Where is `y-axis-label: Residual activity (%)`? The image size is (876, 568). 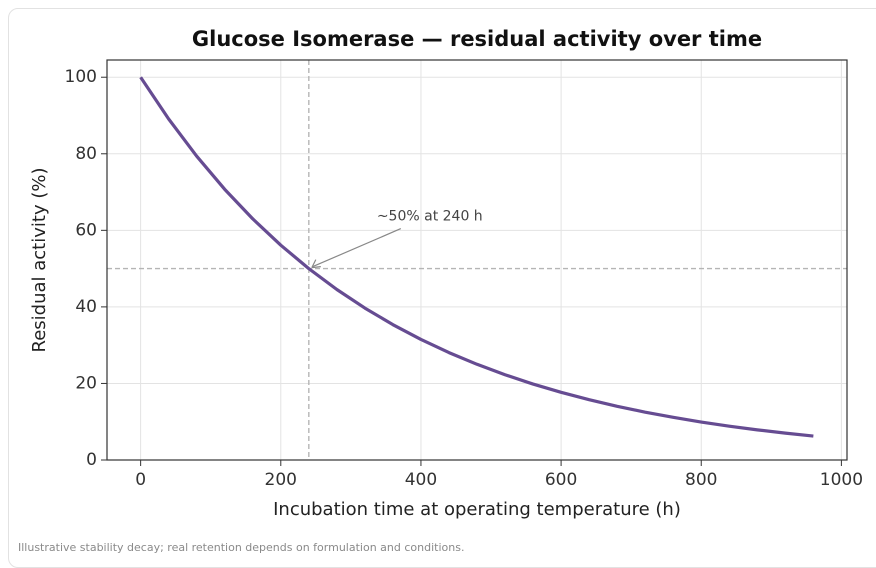 y-axis-label: Residual activity (%) is located at coordinates (39, 260).